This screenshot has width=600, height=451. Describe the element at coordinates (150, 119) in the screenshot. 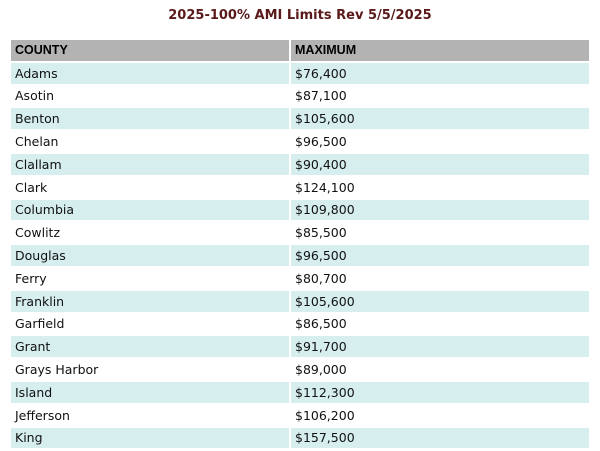

I see `county-cell: Benton` at that location.